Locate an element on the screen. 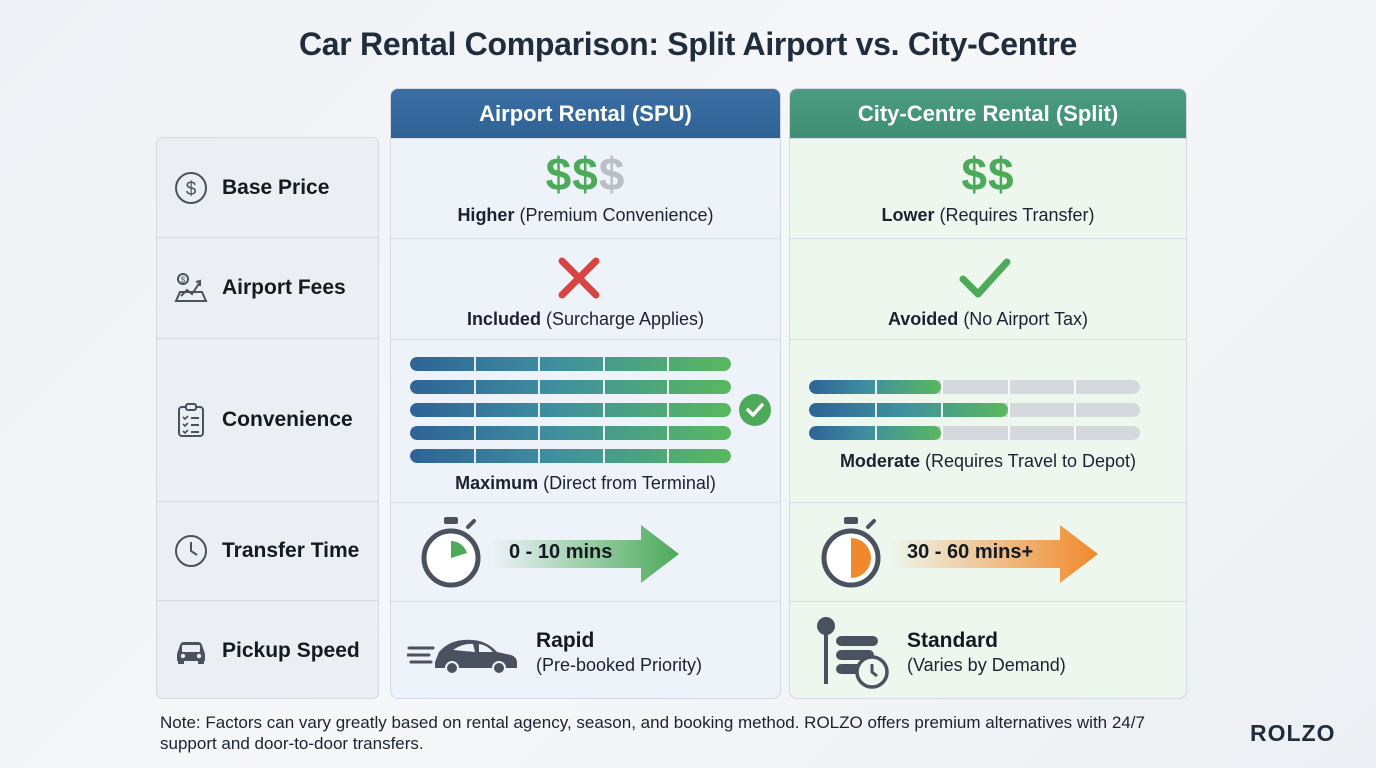 The height and width of the screenshot is (768, 1376). airport-base-price-caption: Higher (Premium Convenience) is located at coordinates (585, 215).